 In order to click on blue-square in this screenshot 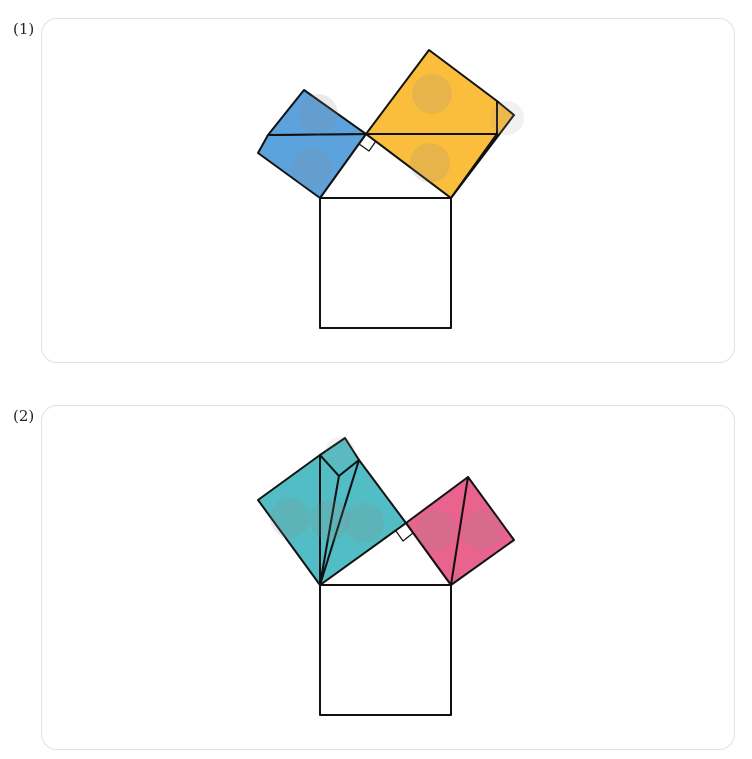, I will do `click(312, 144)`.